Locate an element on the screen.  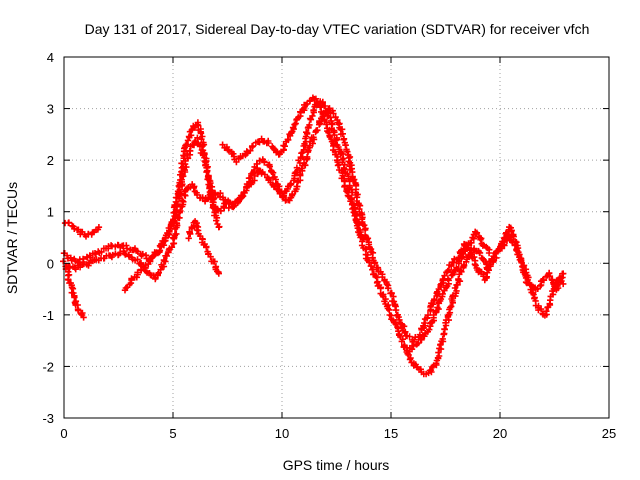
y-tick-labels: -3 -2 -1 0 1 2 3 4 is located at coordinates (48, 238).